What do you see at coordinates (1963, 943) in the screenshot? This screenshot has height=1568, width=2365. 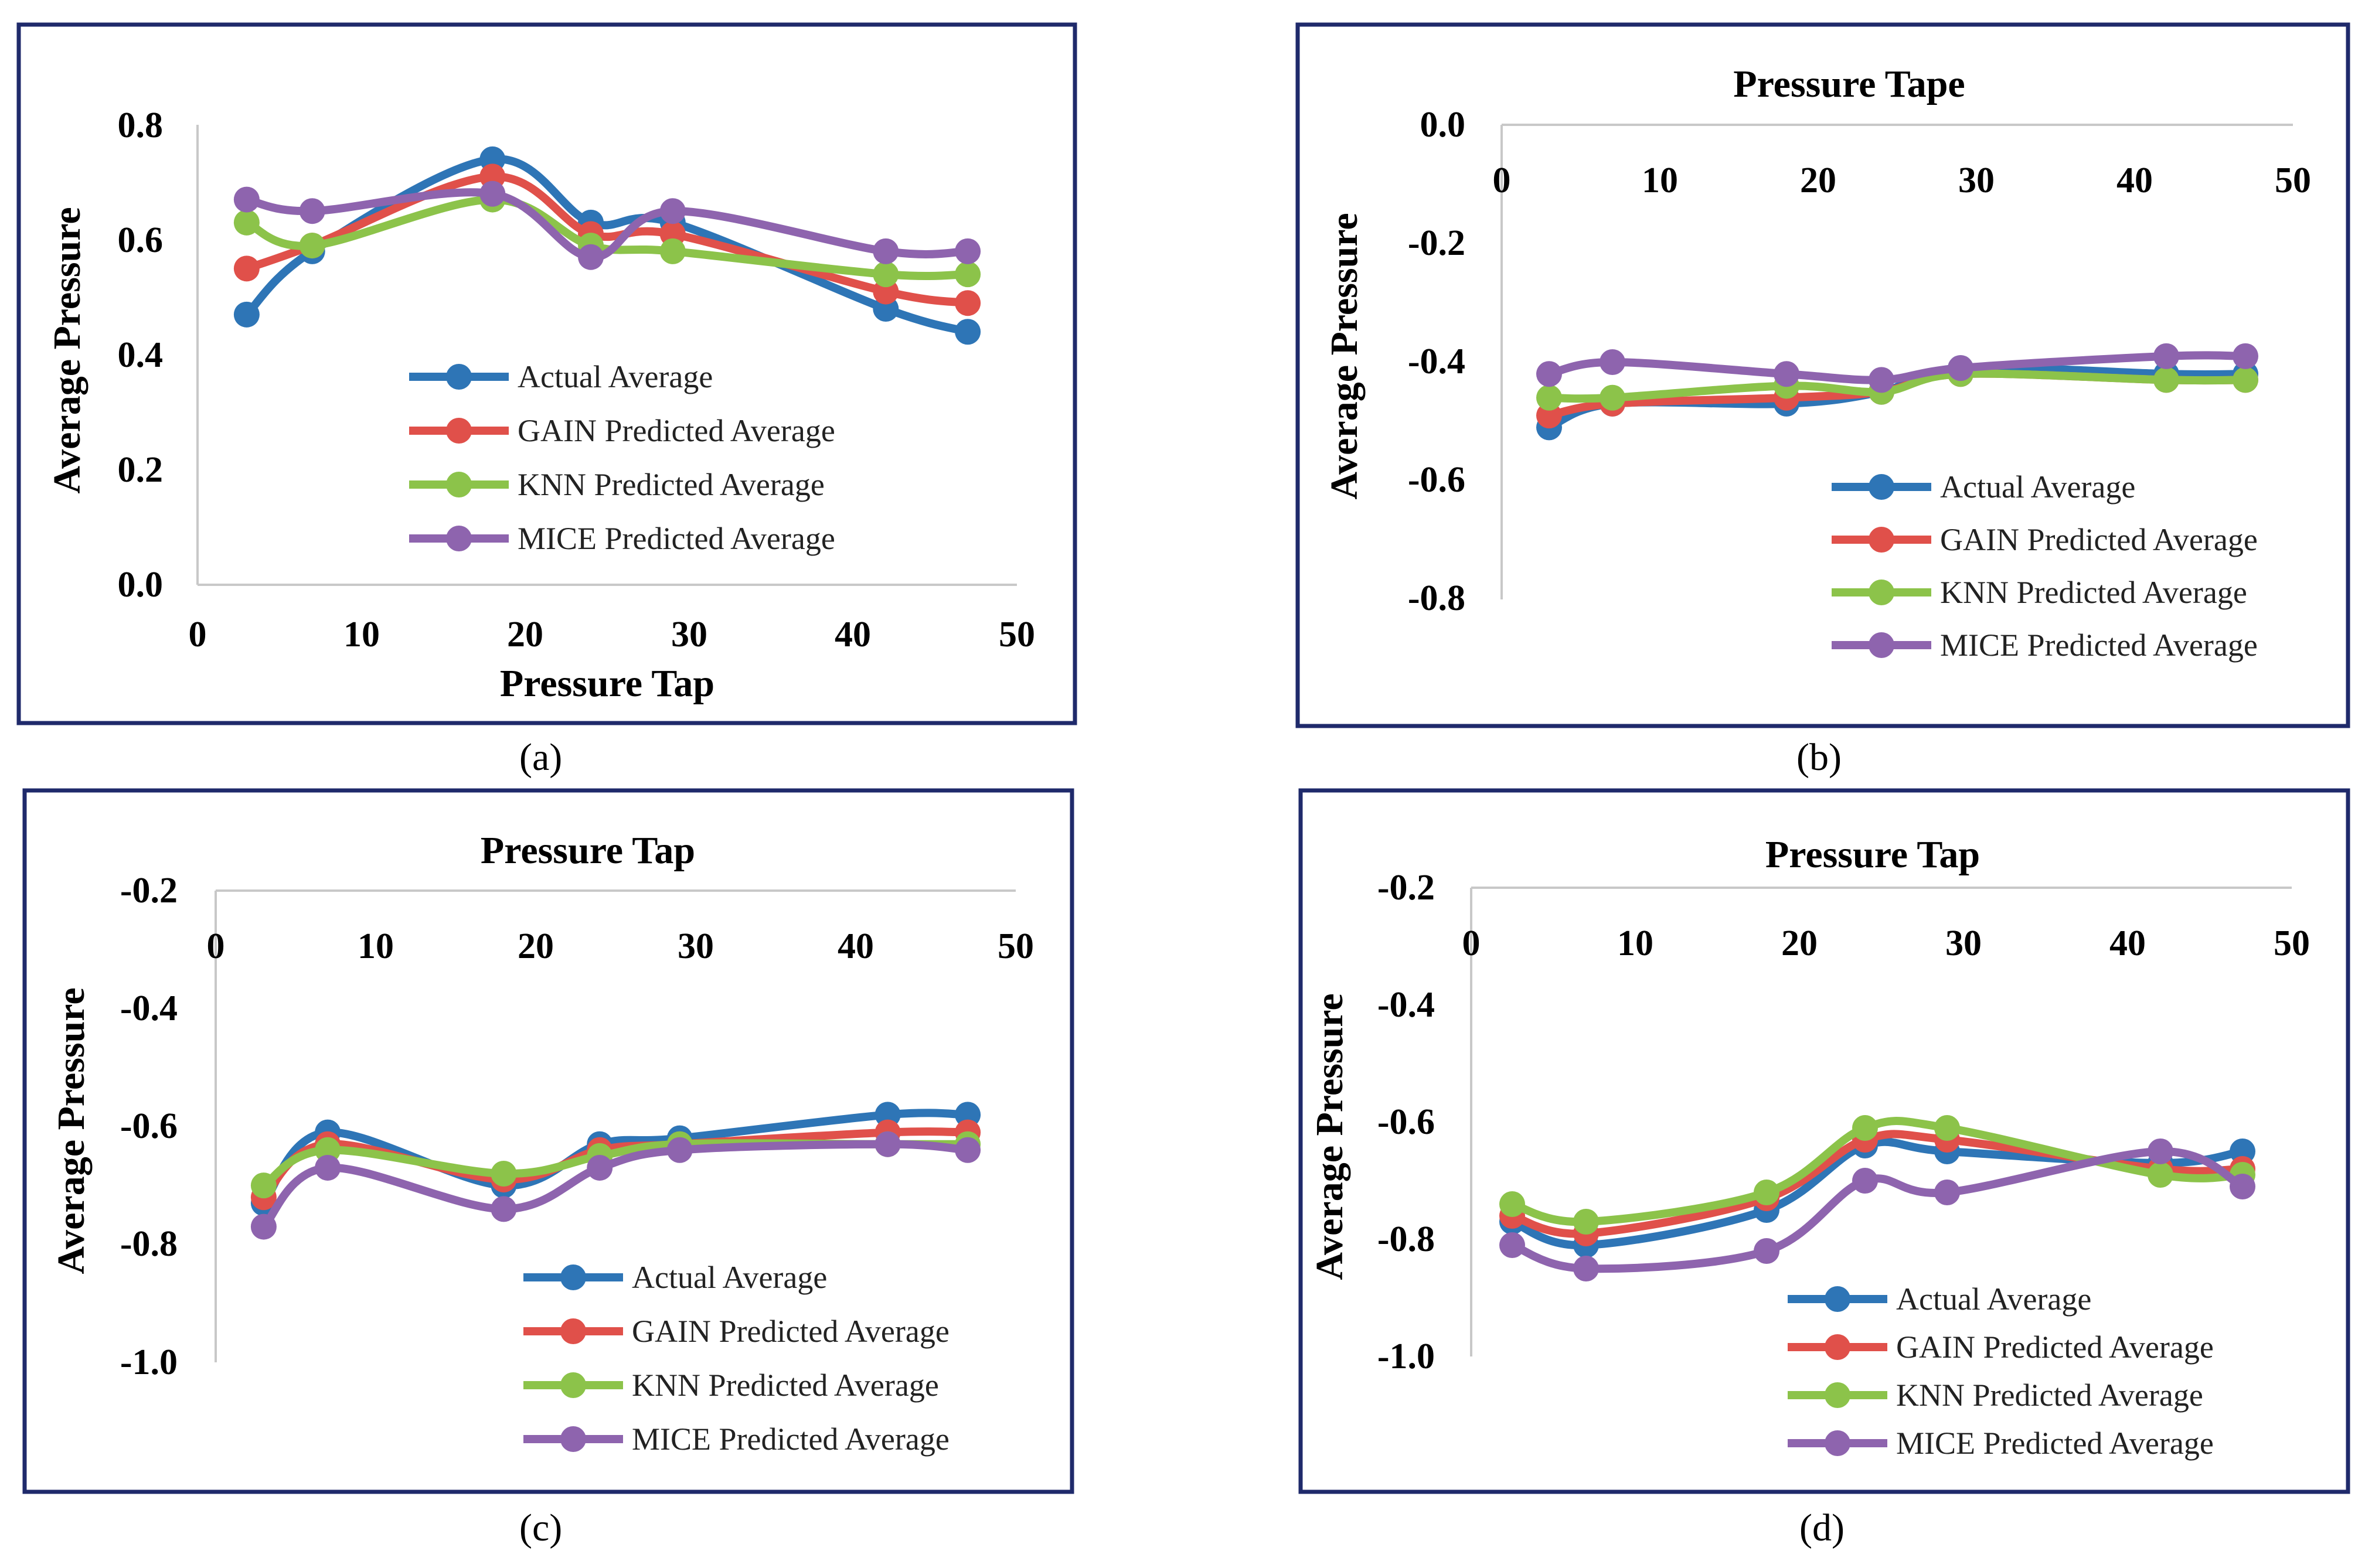 I see `chart-d-xtick: 30` at bounding box center [1963, 943].